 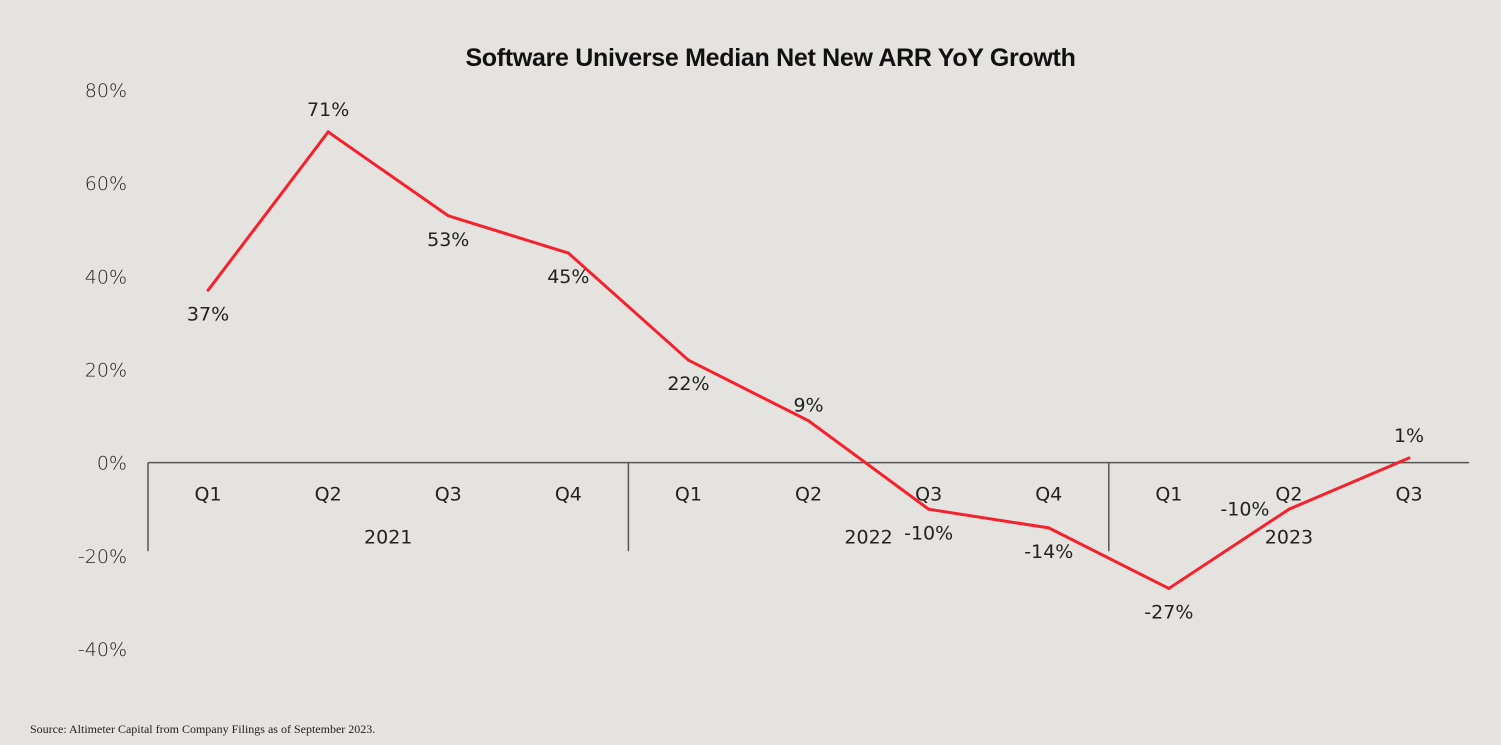 What do you see at coordinates (106, 277) in the screenshot?
I see `y-tick-label: 40%` at bounding box center [106, 277].